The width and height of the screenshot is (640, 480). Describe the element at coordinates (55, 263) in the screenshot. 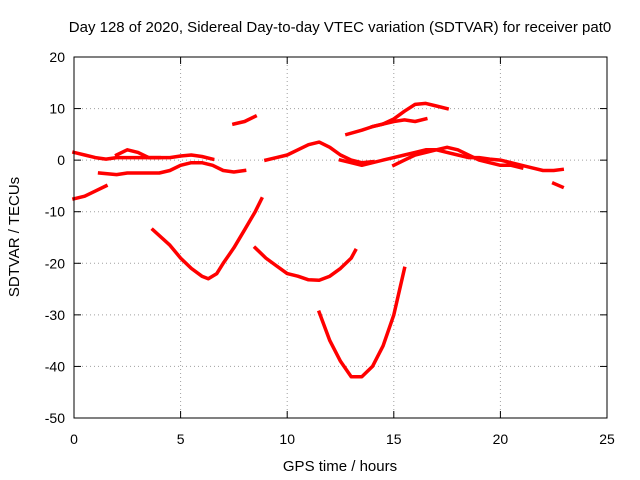

I see `y-tick-label: -20` at that location.